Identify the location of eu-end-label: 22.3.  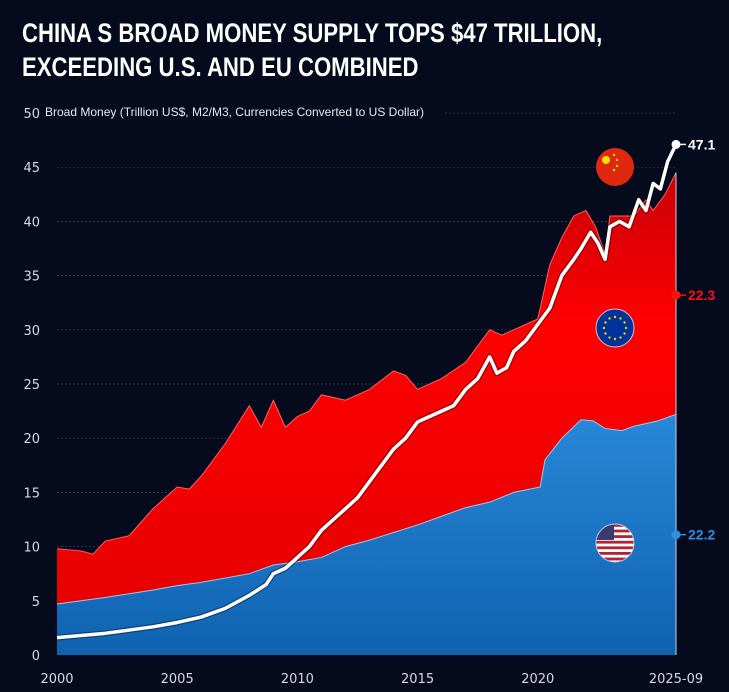
(701, 295).